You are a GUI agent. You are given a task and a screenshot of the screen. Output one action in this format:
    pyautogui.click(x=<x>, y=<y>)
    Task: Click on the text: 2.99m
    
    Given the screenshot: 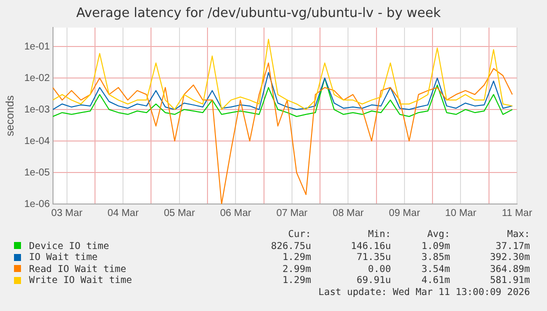 What is the action you would take?
    pyautogui.click(x=296, y=269)
    